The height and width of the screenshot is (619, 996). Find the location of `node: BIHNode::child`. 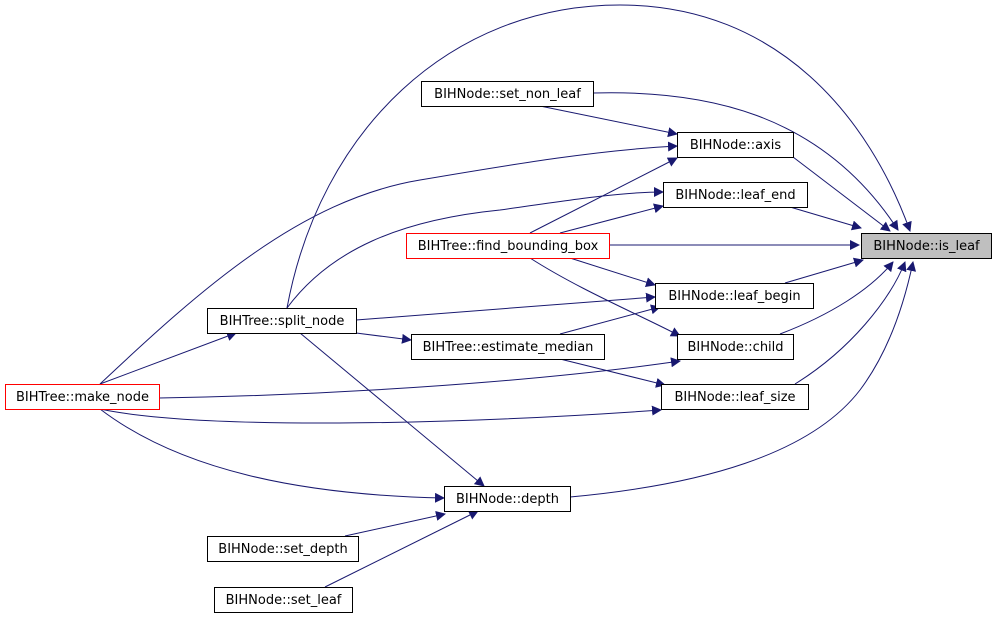

node: BIHNode::child is located at coordinates (735, 347).